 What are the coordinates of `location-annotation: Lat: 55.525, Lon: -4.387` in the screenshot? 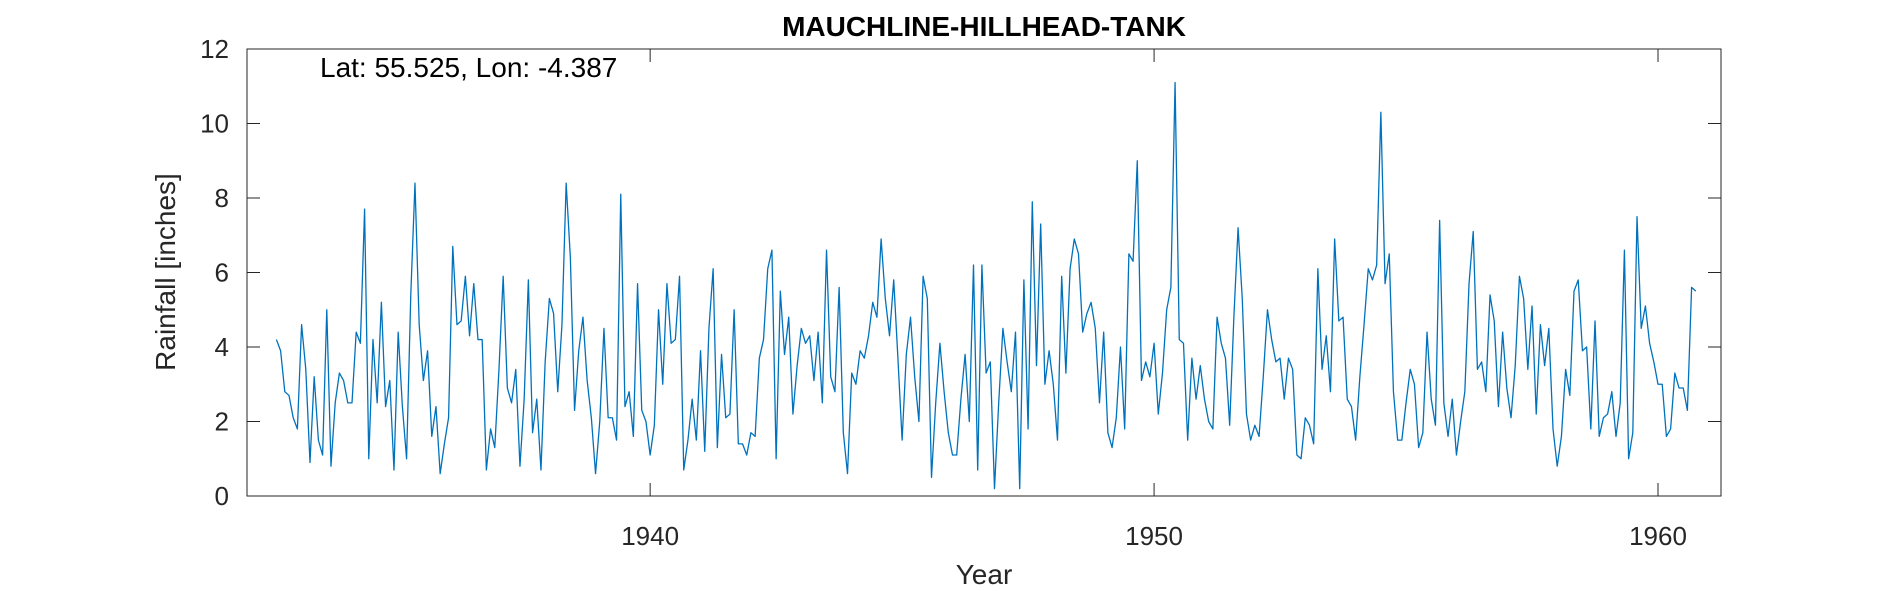 It's located at (468, 67).